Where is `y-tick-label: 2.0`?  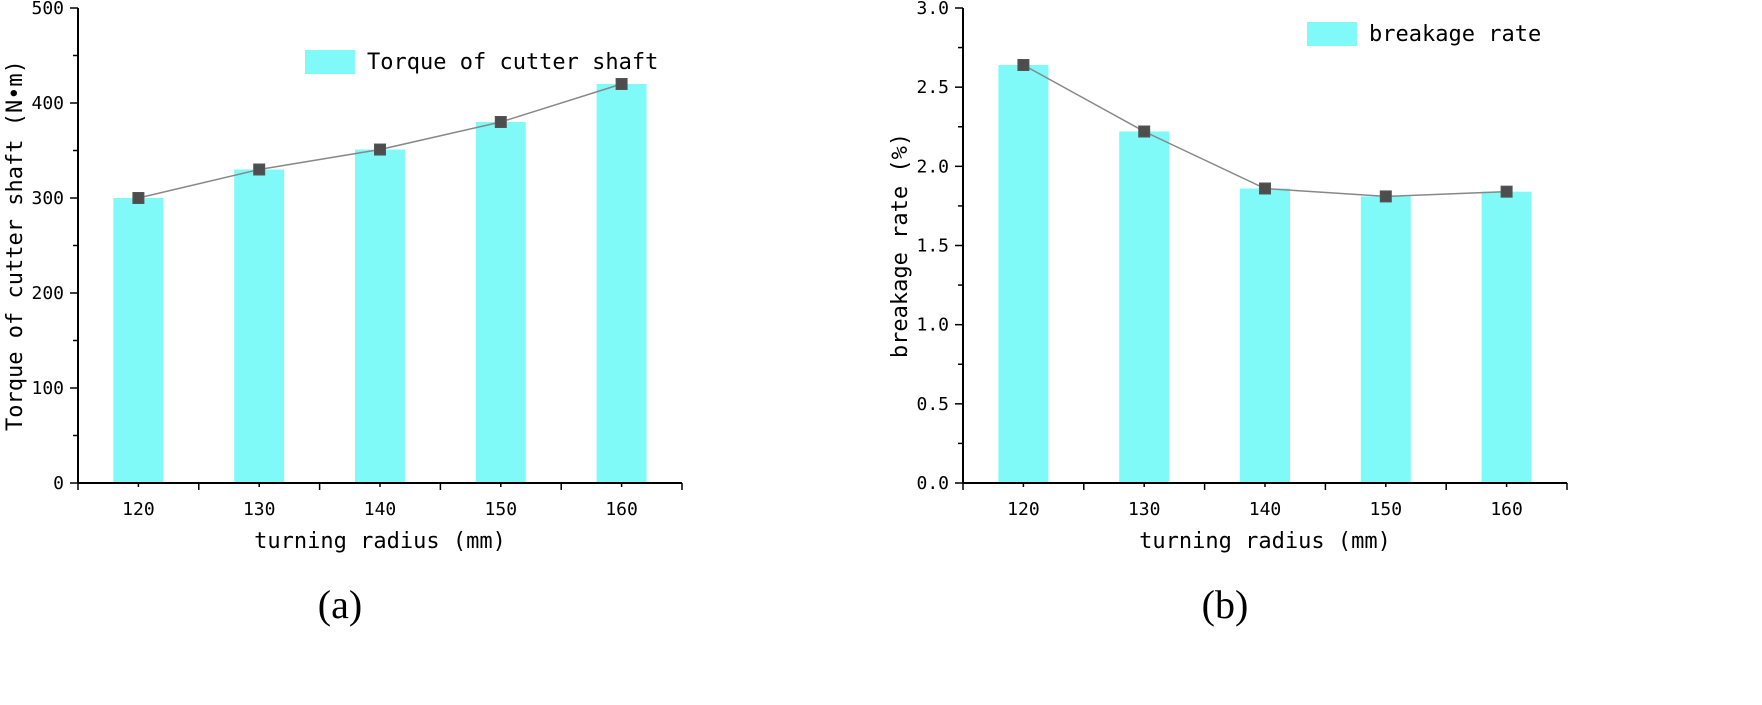 y-tick-label: 2.0 is located at coordinates (932, 166).